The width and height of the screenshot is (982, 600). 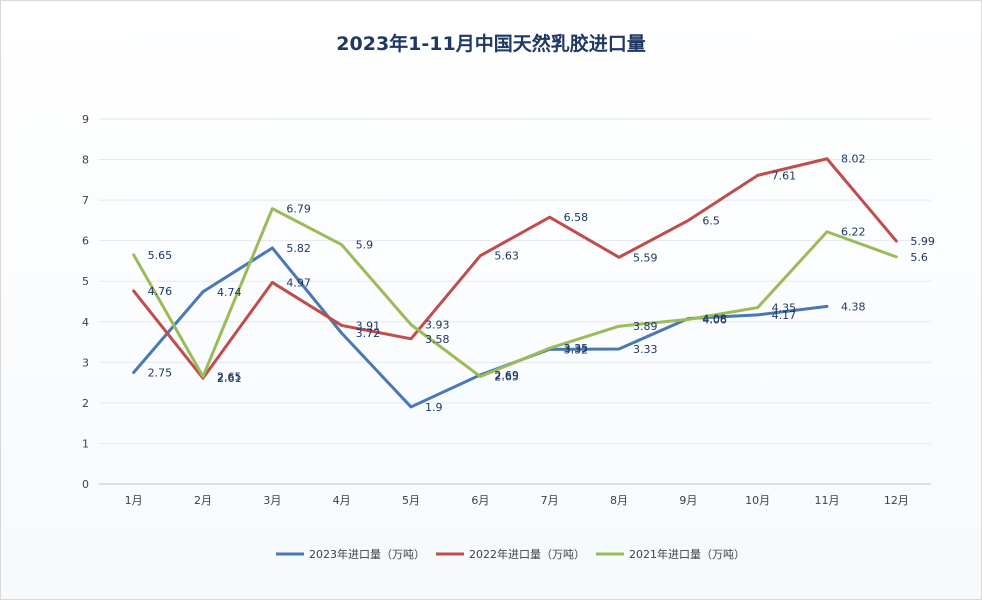 What do you see at coordinates (368, 333) in the screenshot?
I see `data-label: 3.72` at bounding box center [368, 333].